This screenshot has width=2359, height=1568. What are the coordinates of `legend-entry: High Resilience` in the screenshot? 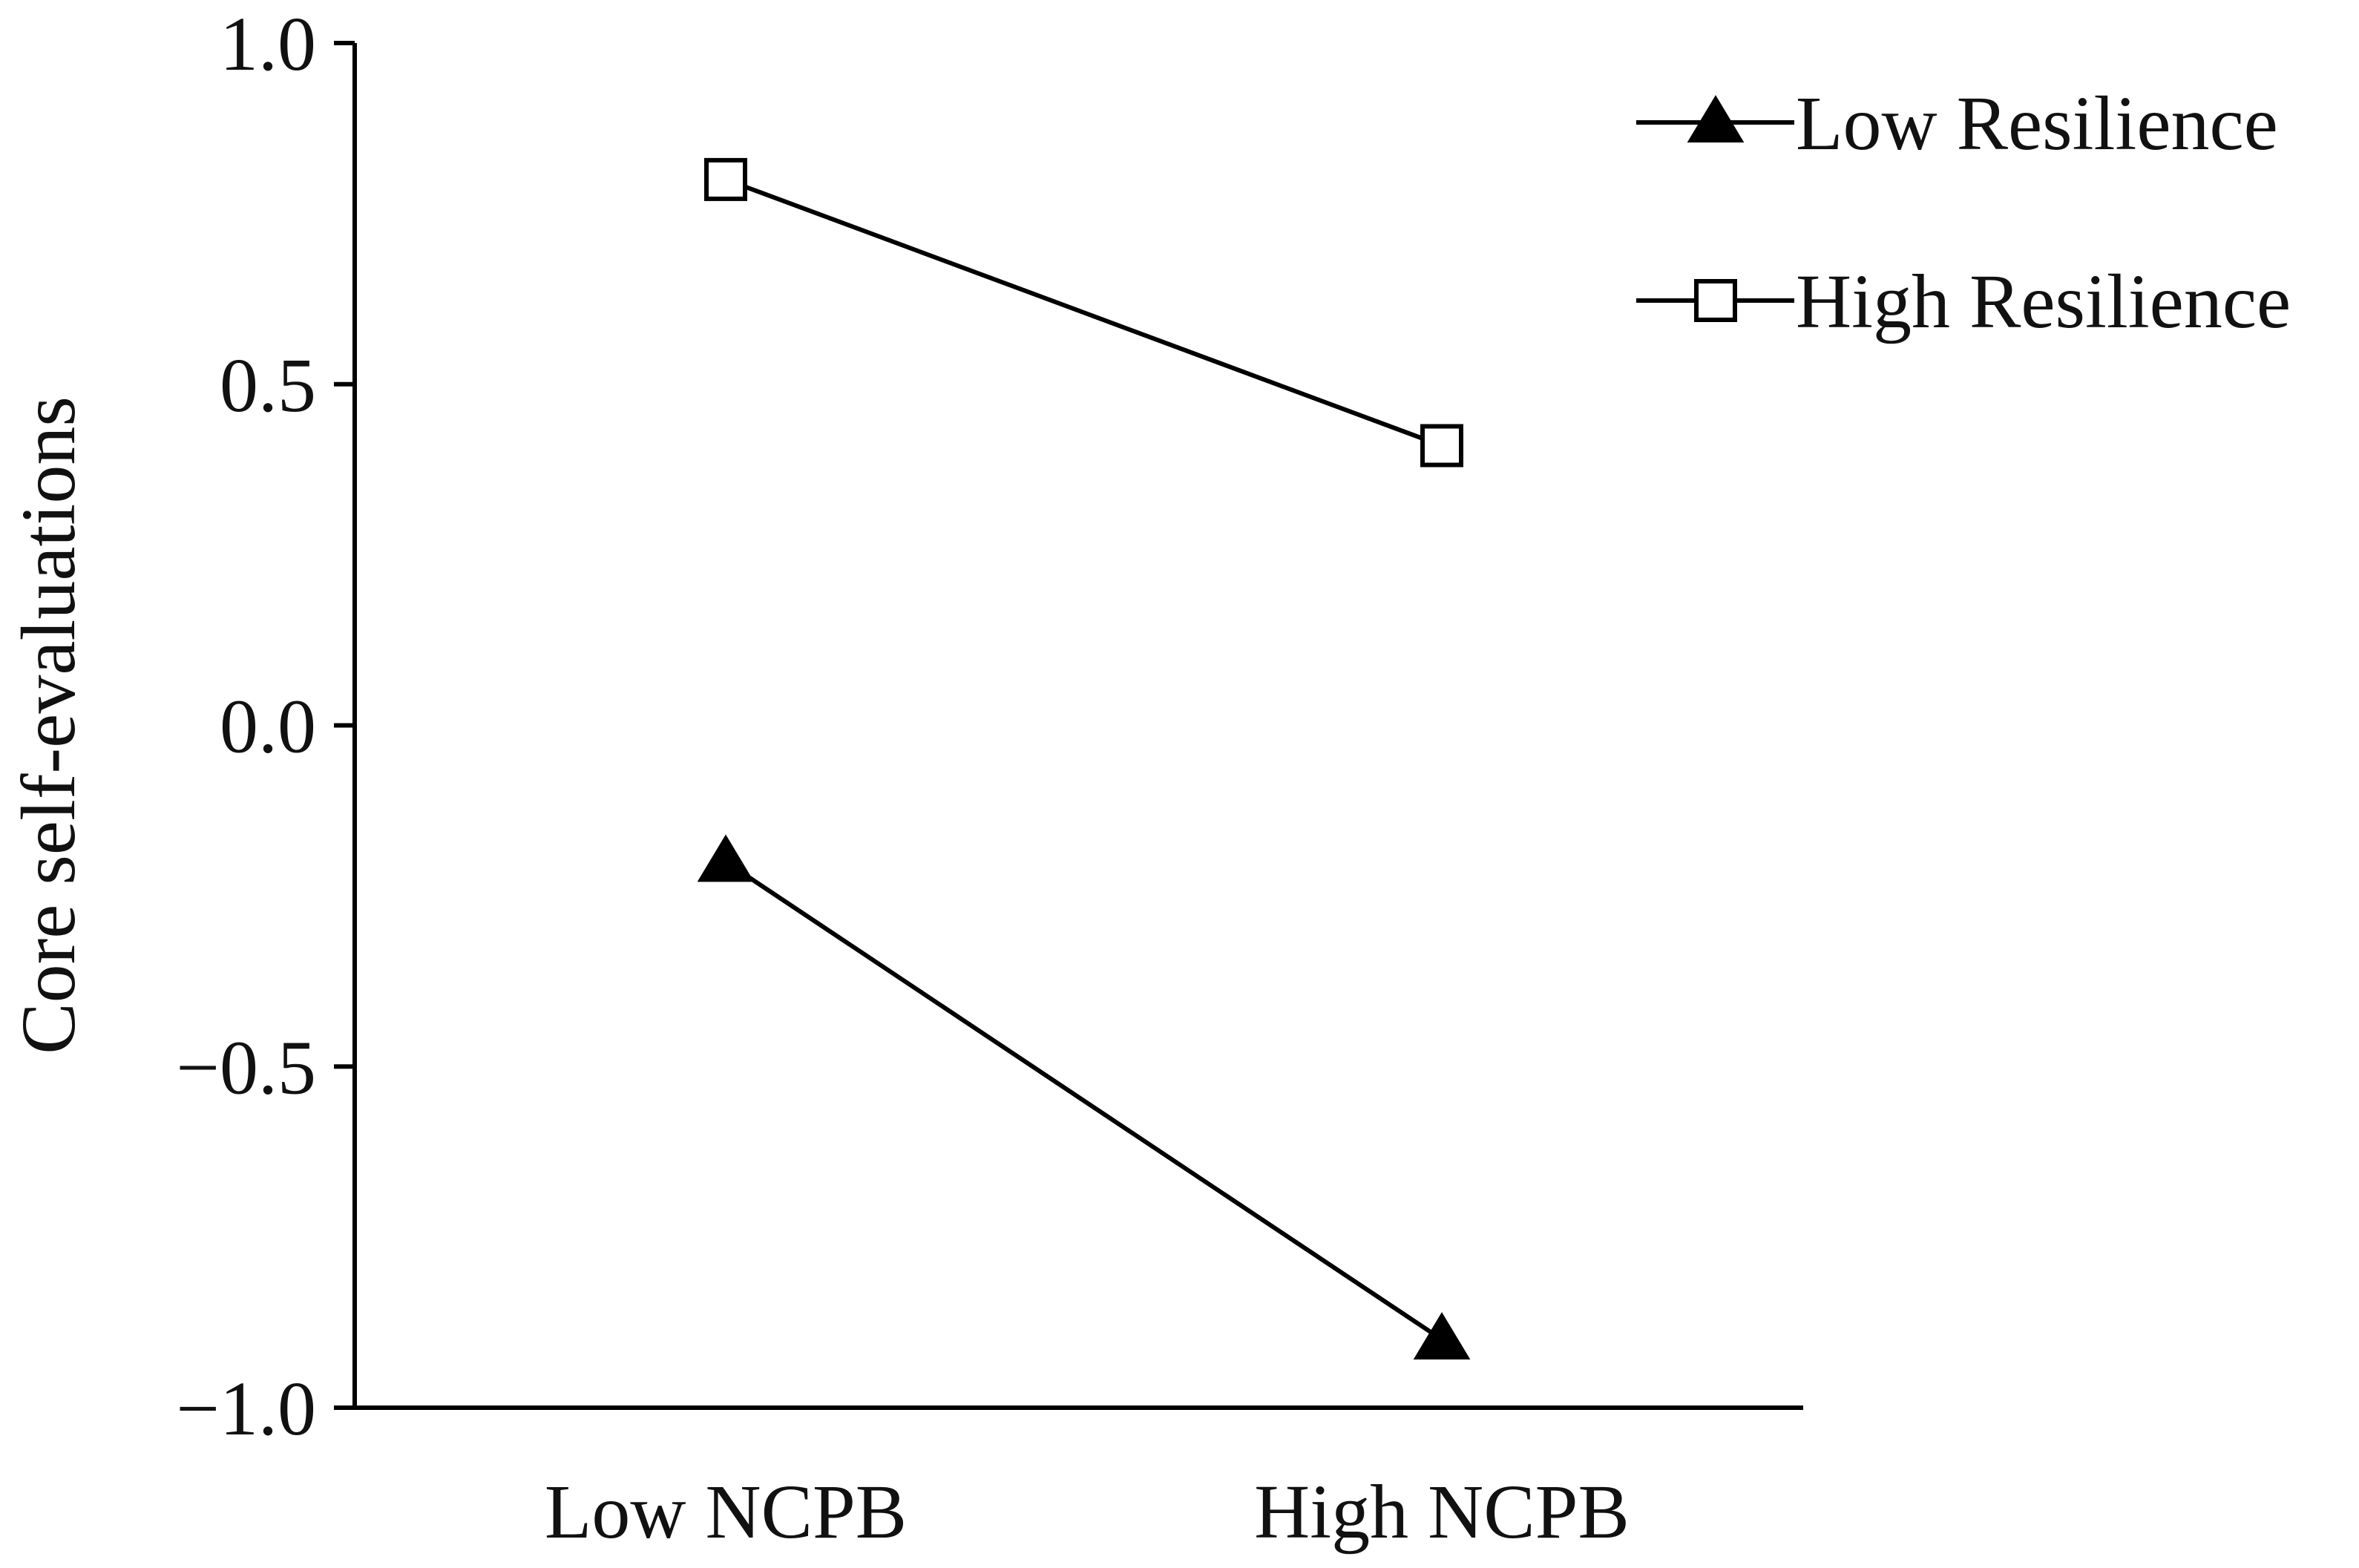 It's located at (1963, 301).